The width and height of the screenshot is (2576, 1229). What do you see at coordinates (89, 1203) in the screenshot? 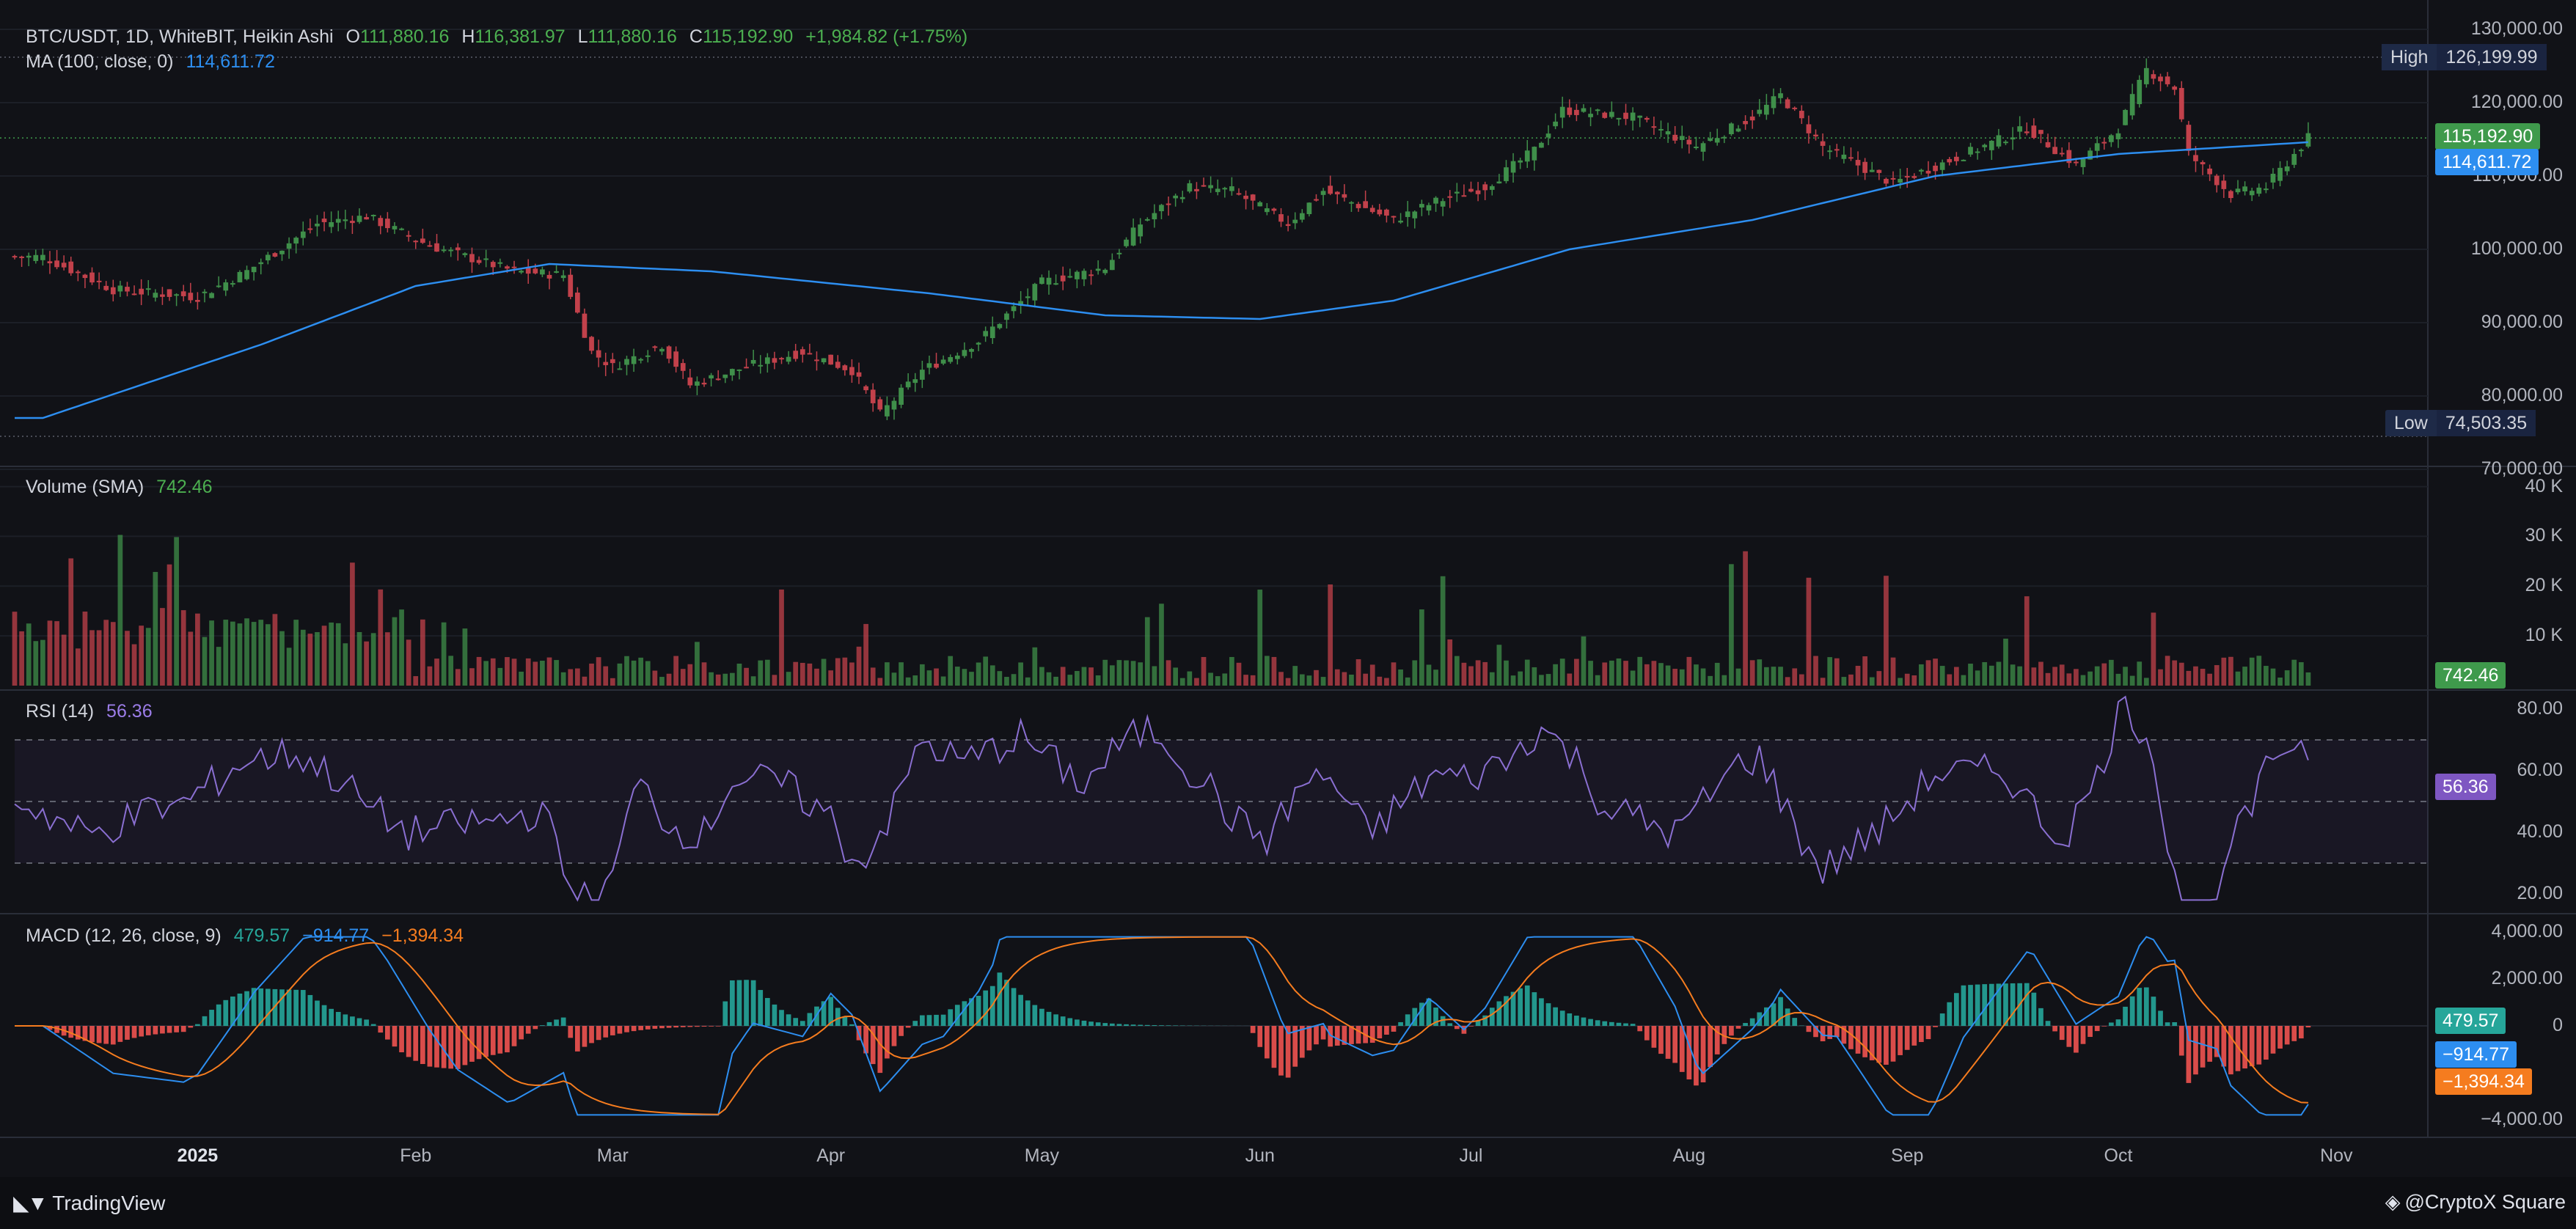
I see `tradingview-brand: ◣▼ TradingView` at bounding box center [89, 1203].